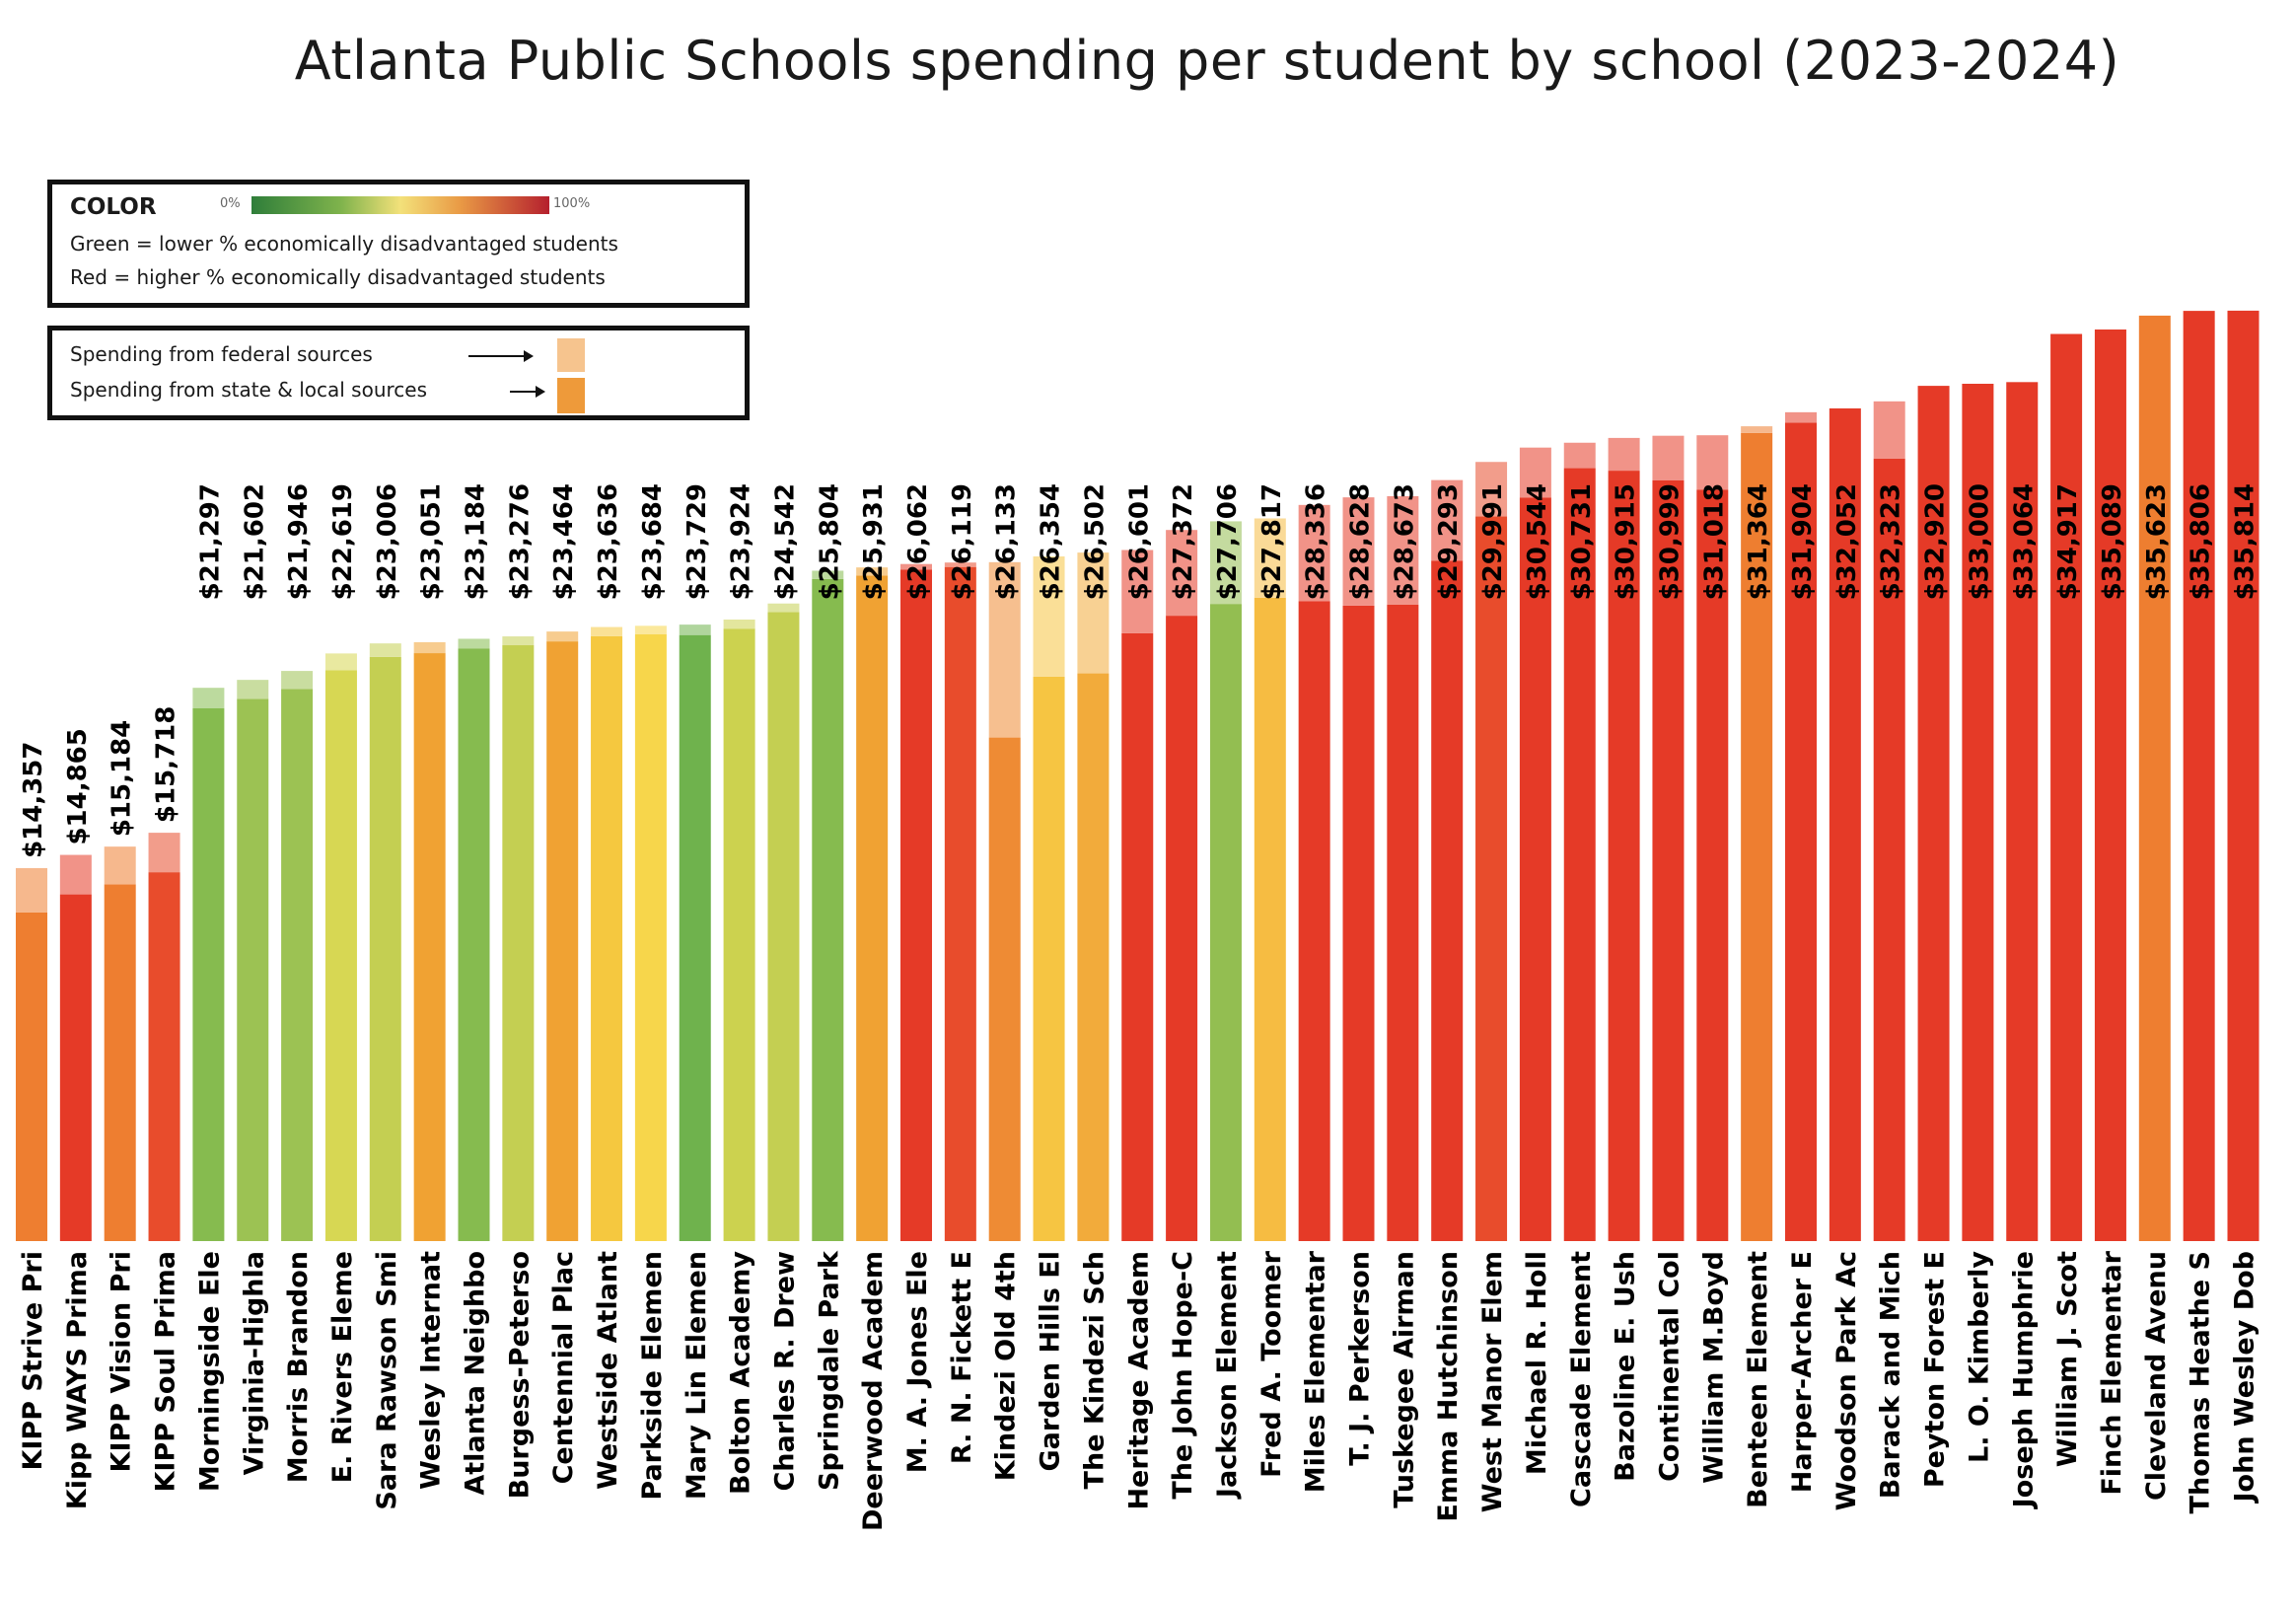  I want to click on bar-value-label: $21,297, so click(210, 541).